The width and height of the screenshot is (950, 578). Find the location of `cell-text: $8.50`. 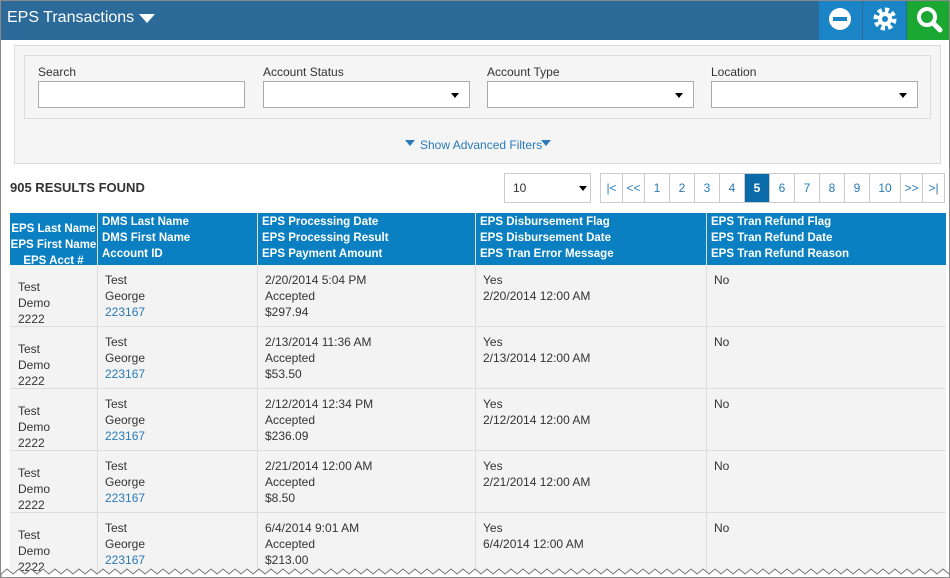

cell-text: $8.50 is located at coordinates (280, 498).